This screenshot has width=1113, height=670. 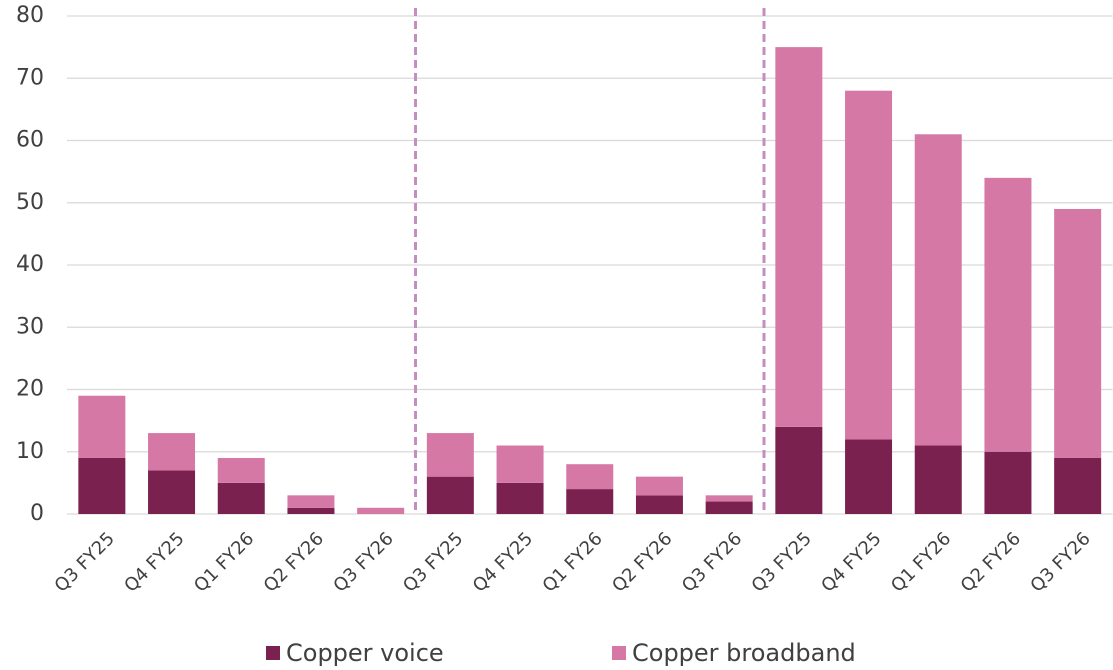 What do you see at coordinates (365, 653) in the screenshot?
I see `legend-label: Copper voice` at bounding box center [365, 653].